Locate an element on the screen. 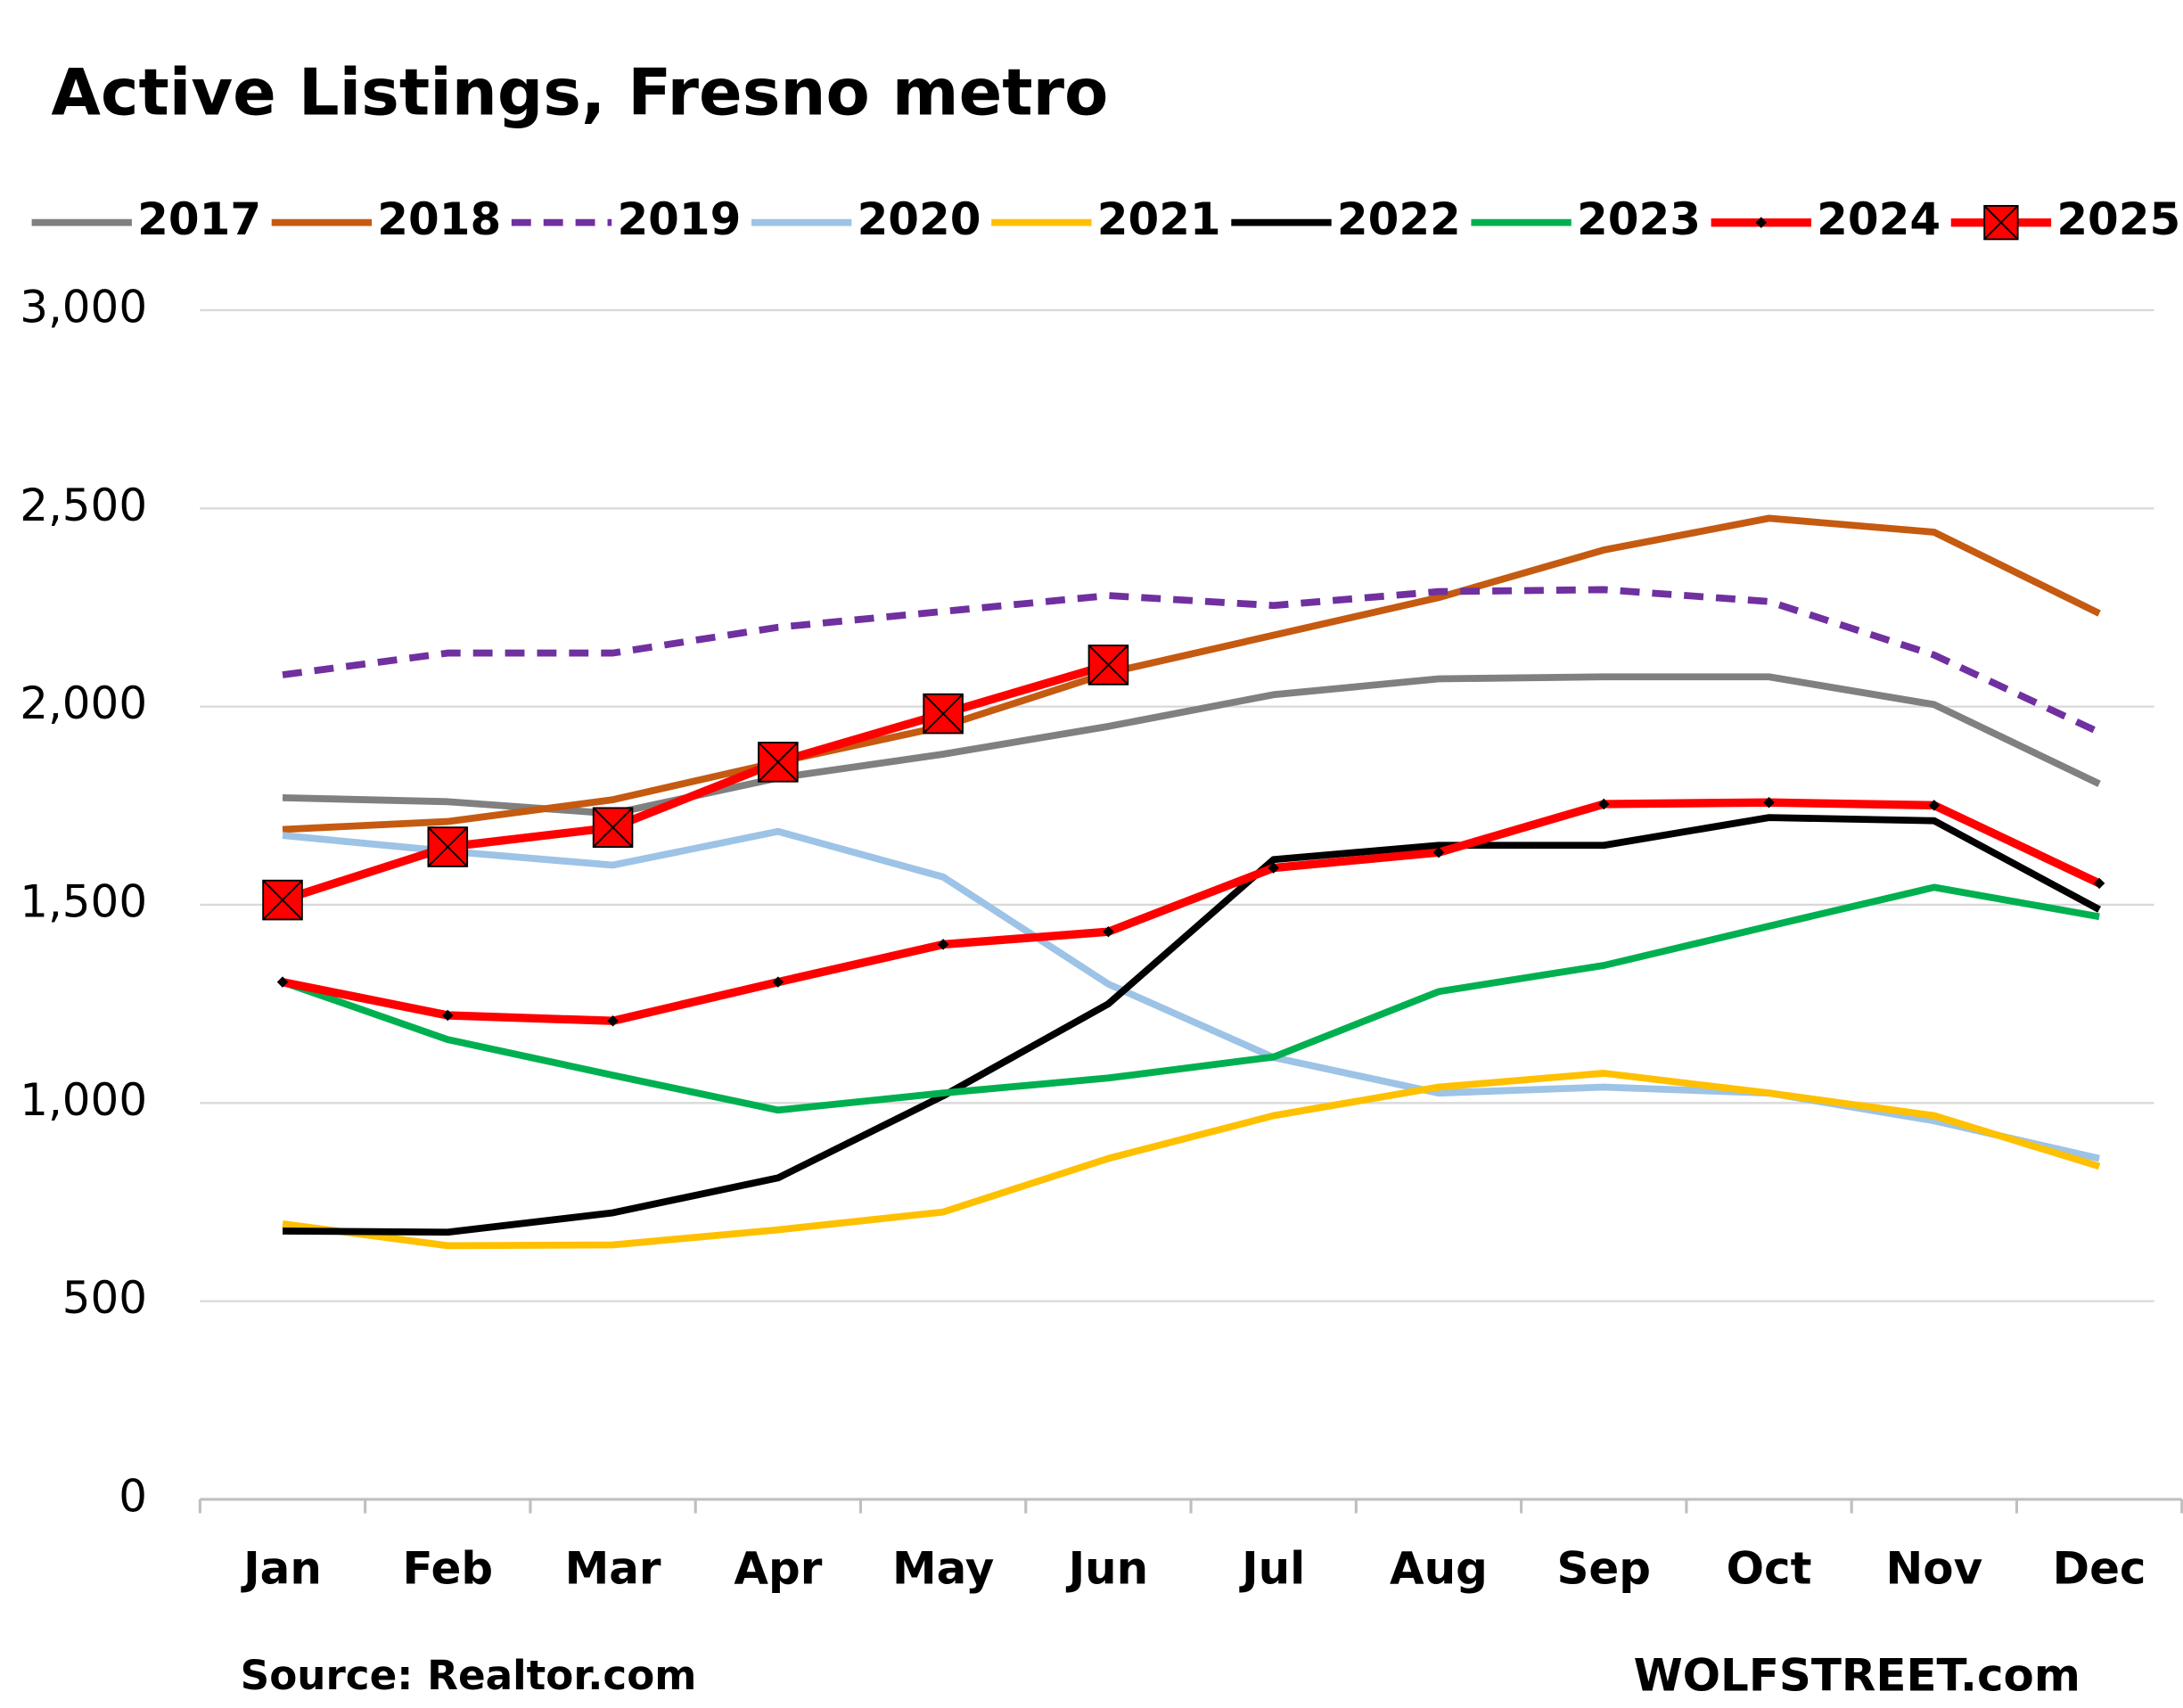 Image resolution: width=2183 pixels, height=1708 pixels. y-tick-label: 3,000 is located at coordinates (83, 307).